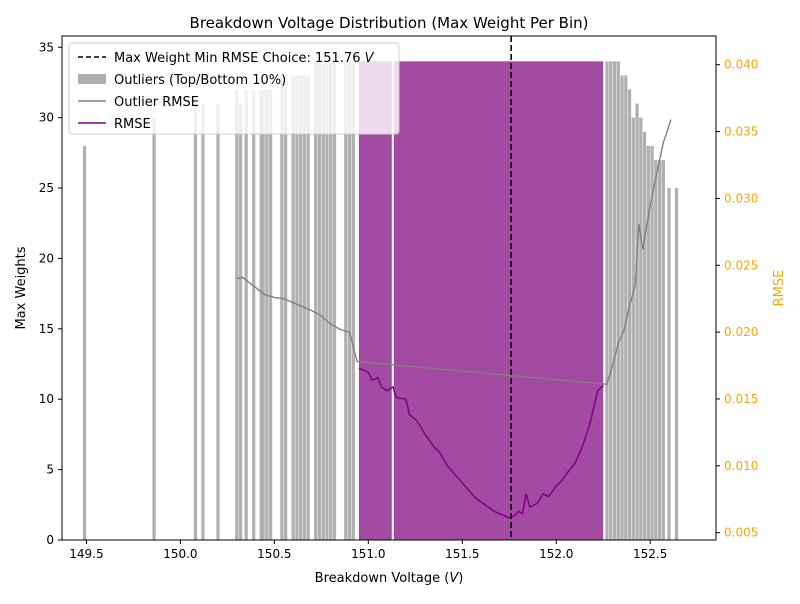  I want to click on x-axis-label: Breakdown Voltage (V), so click(389, 578).